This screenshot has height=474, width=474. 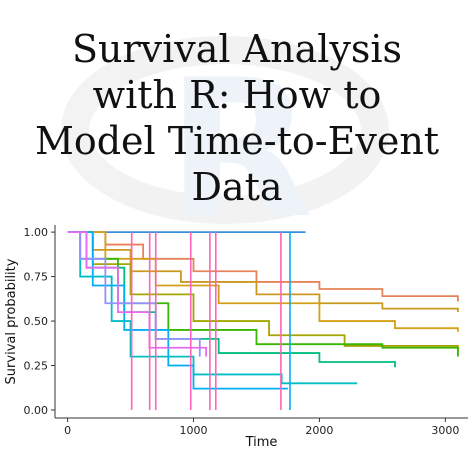 I want to click on svg-text: R, so click(x=240, y=149).